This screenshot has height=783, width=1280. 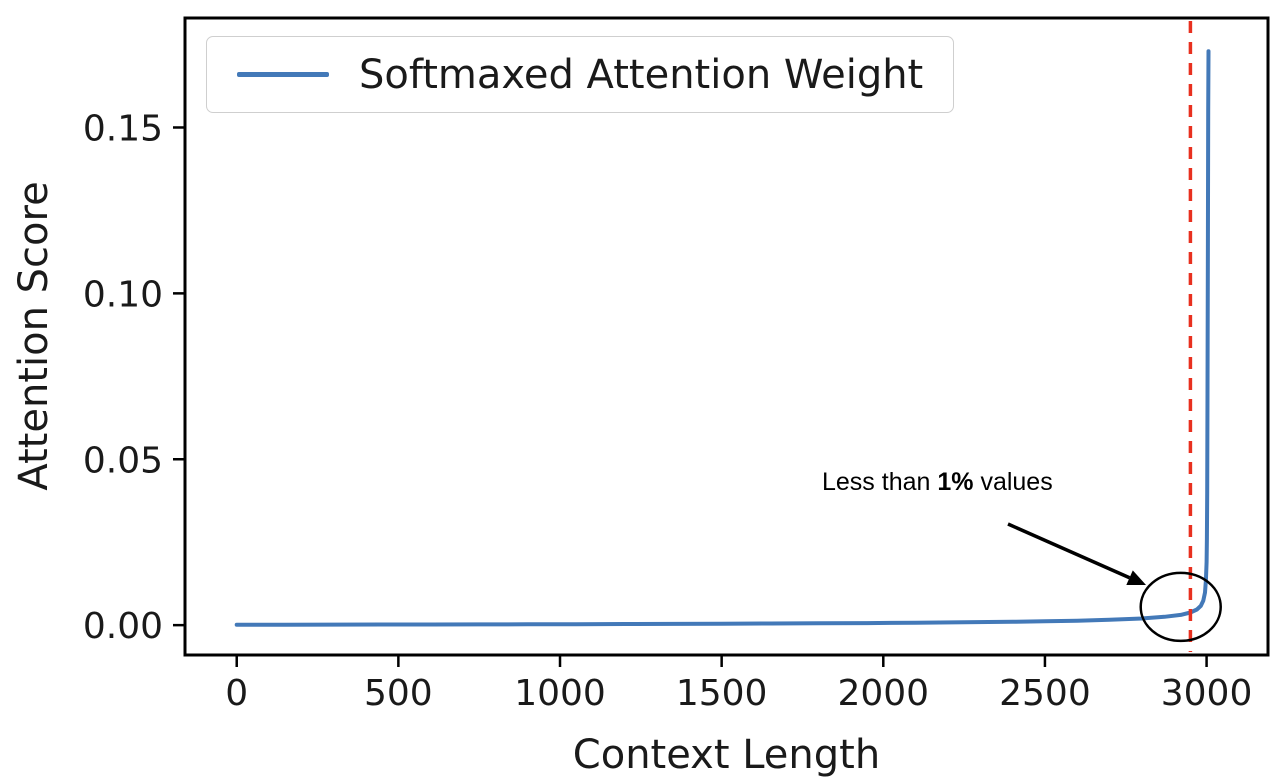 What do you see at coordinates (880, 482) in the screenshot?
I see `annotation-prefix: Less than` at bounding box center [880, 482].